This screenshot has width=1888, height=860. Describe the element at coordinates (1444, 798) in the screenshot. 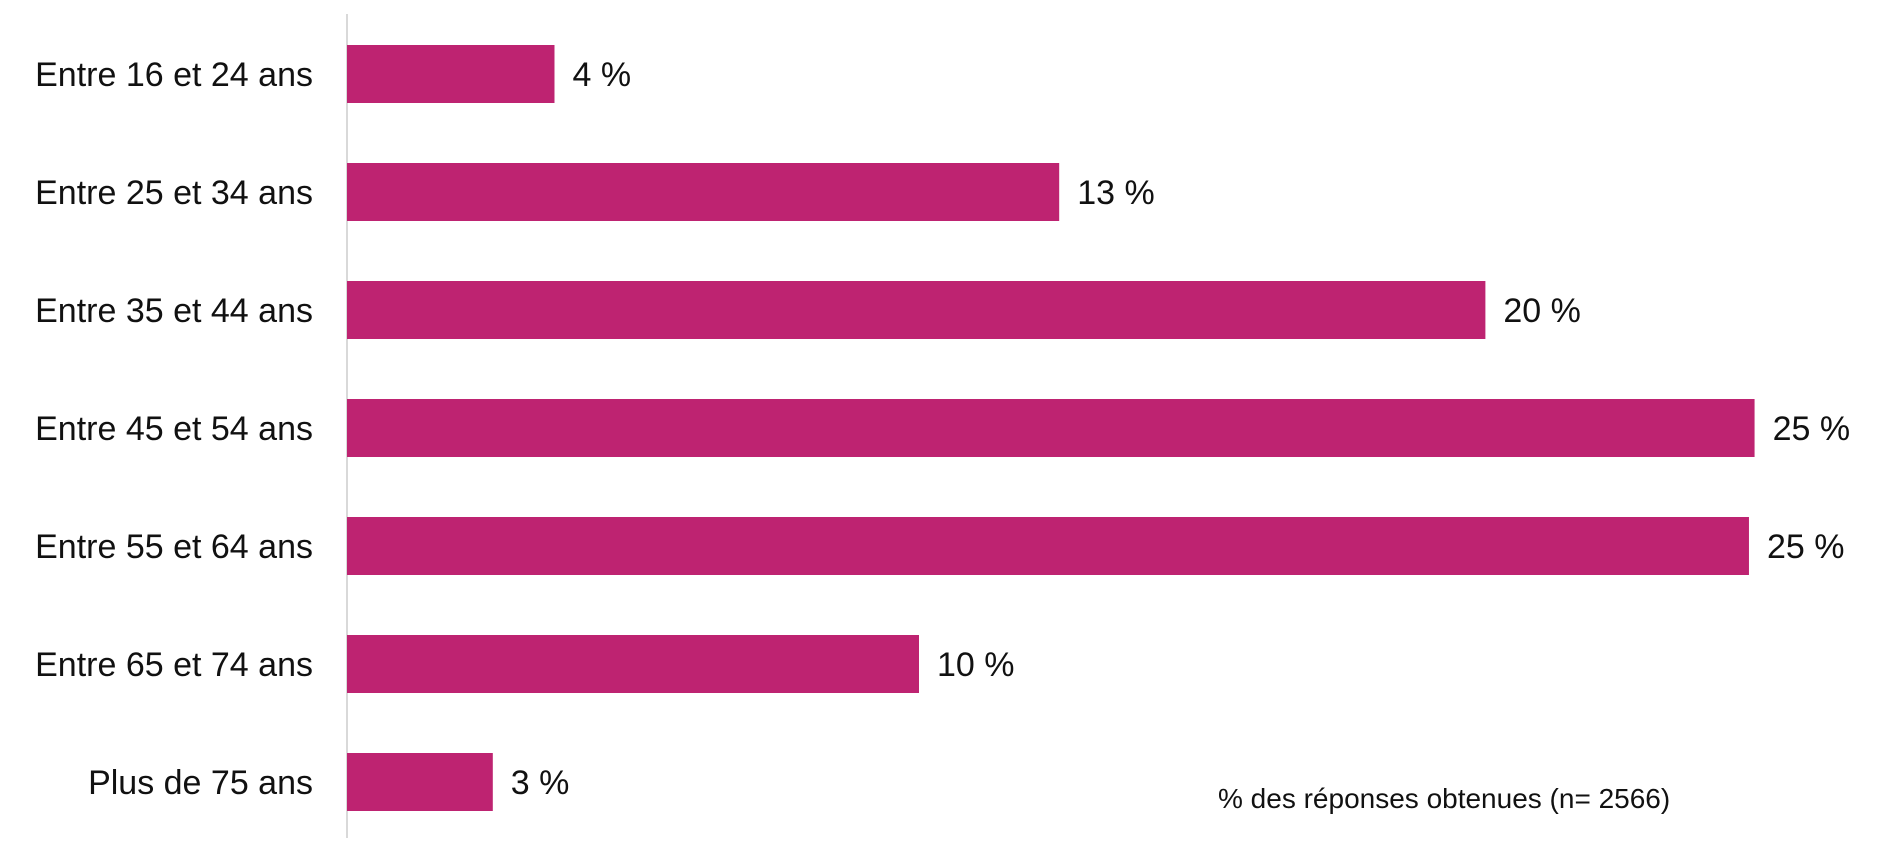

I see `chart-note: % des réponses obtenues (n= 2566)` at that location.